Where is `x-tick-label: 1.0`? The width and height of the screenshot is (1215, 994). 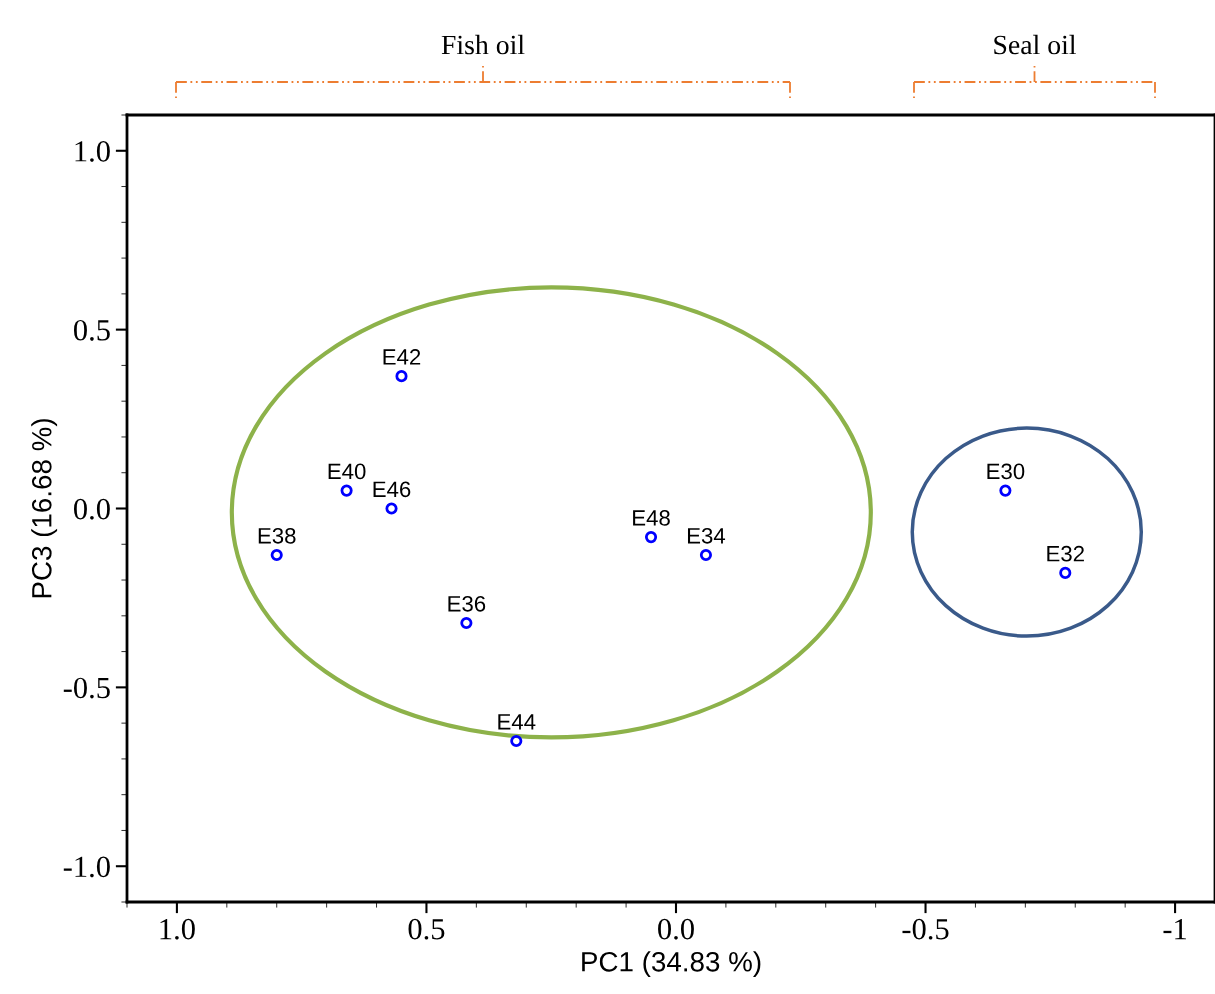
x-tick-label: 1.0 is located at coordinates (177, 929).